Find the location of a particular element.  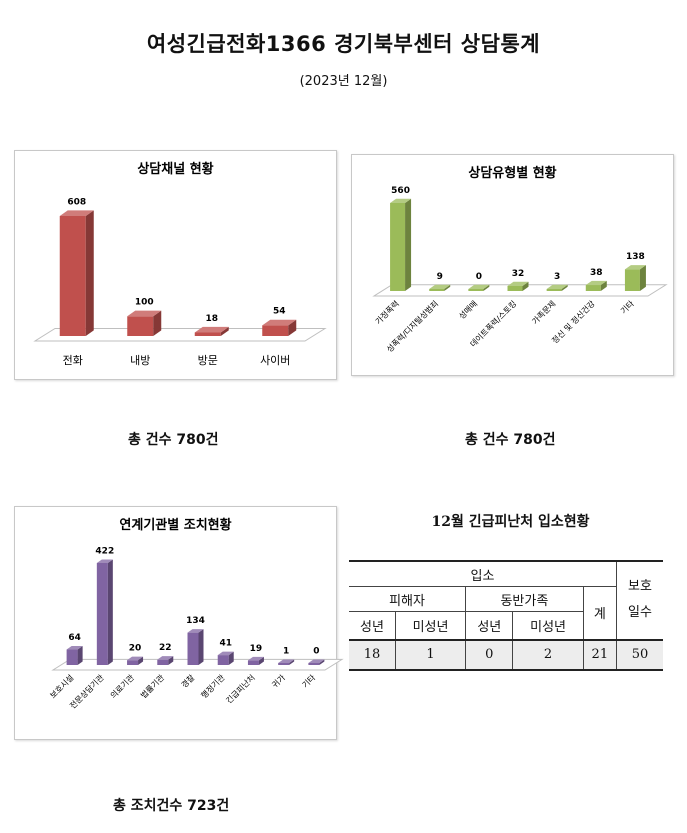

chart-panel-channel: 상담채널 현황 608 전화 100 내방 18 방문 54 사이버 is located at coordinates (175, 265).